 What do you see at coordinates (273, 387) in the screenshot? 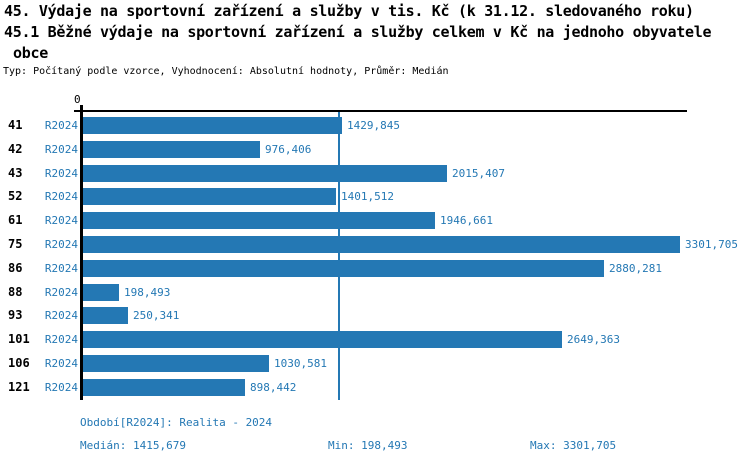
I see `value-label: 898,442` at bounding box center [273, 387].